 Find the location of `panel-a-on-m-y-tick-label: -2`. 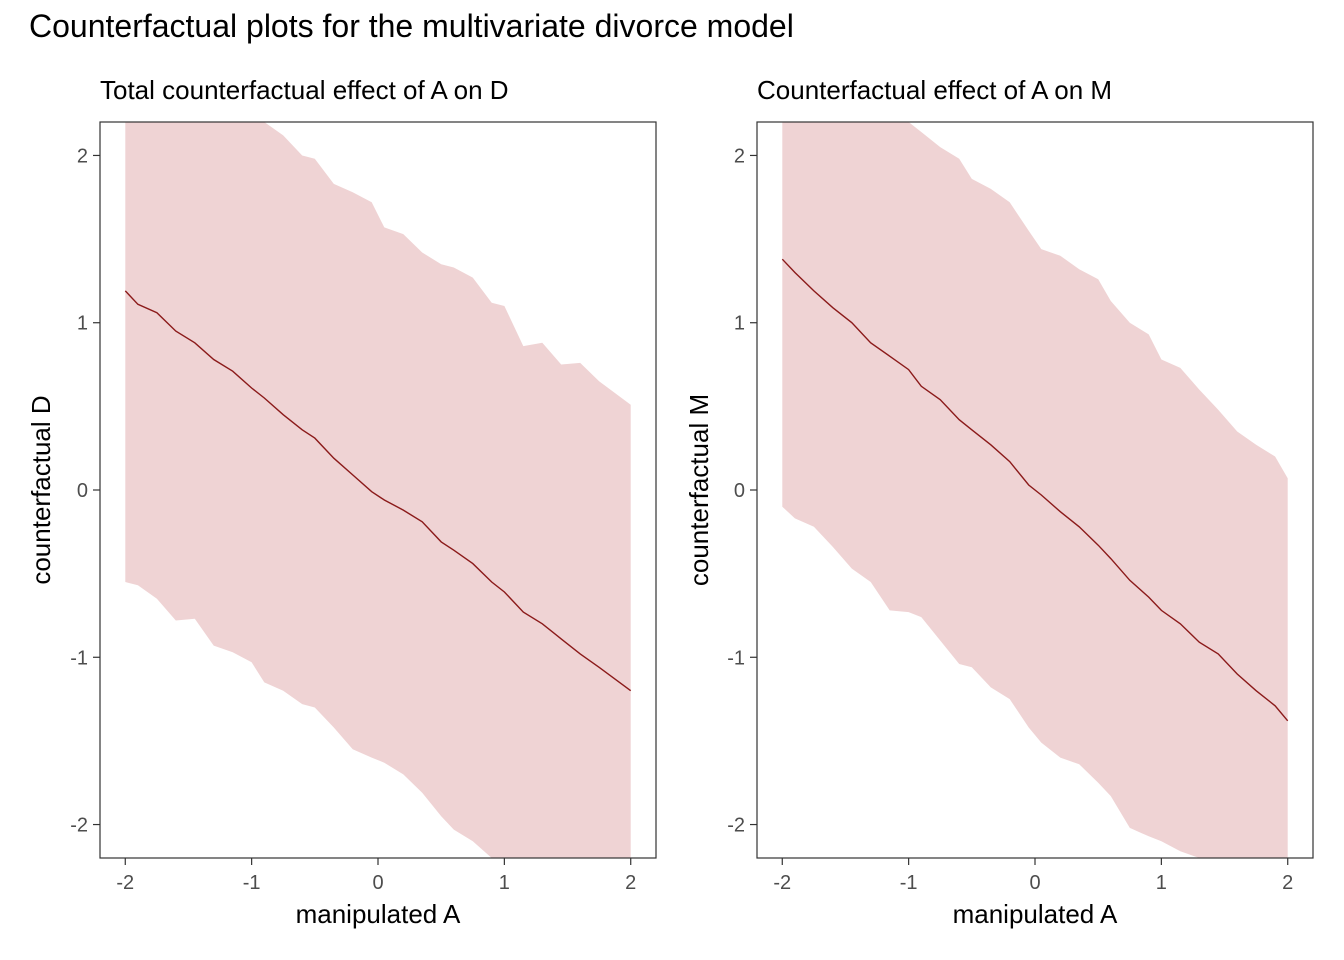

panel-a-on-m-y-tick-label: -2 is located at coordinates (736, 826).